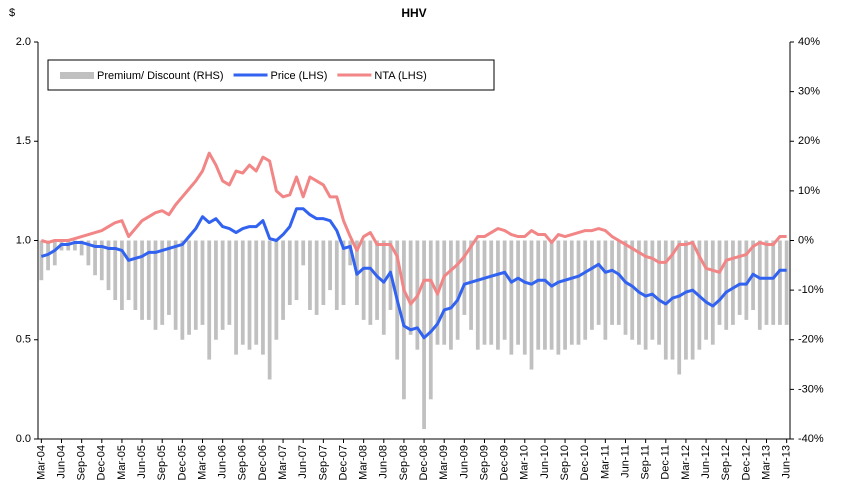 The height and width of the screenshot is (491, 846). What do you see at coordinates (223, 462) in the screenshot?
I see `x-tick-label: Jun-06` at bounding box center [223, 462].